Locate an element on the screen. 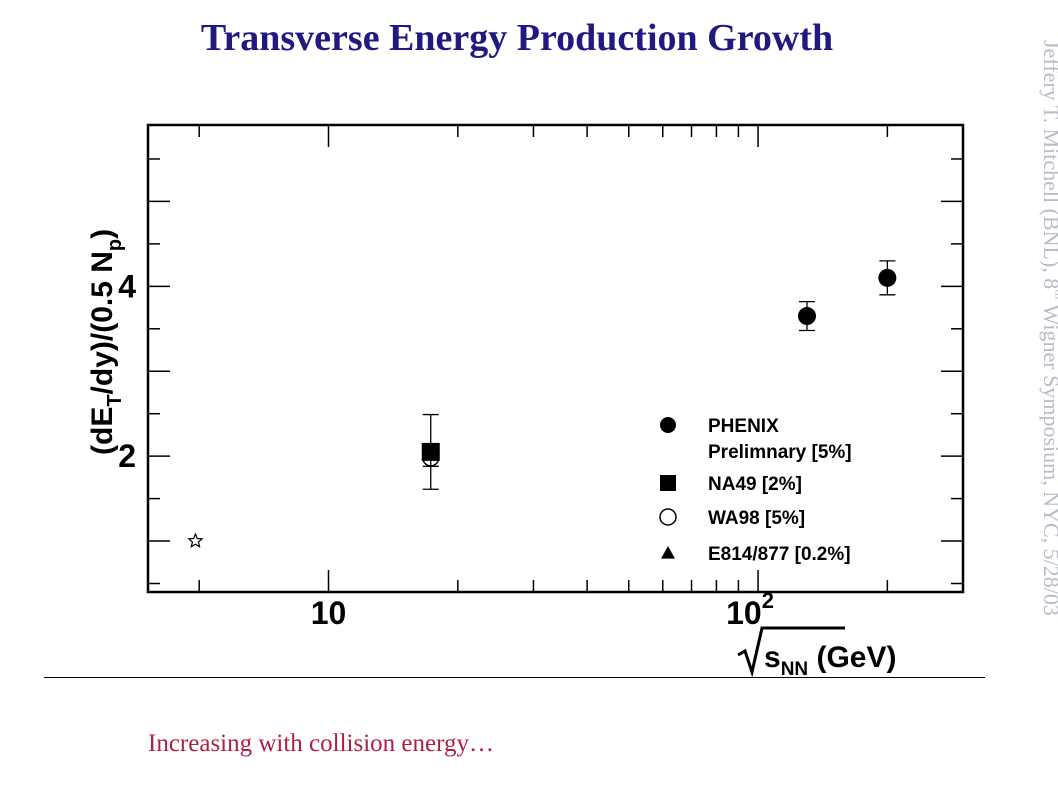 The image size is (1058, 793). x-tick-label: 10 is located at coordinates (329, 613).